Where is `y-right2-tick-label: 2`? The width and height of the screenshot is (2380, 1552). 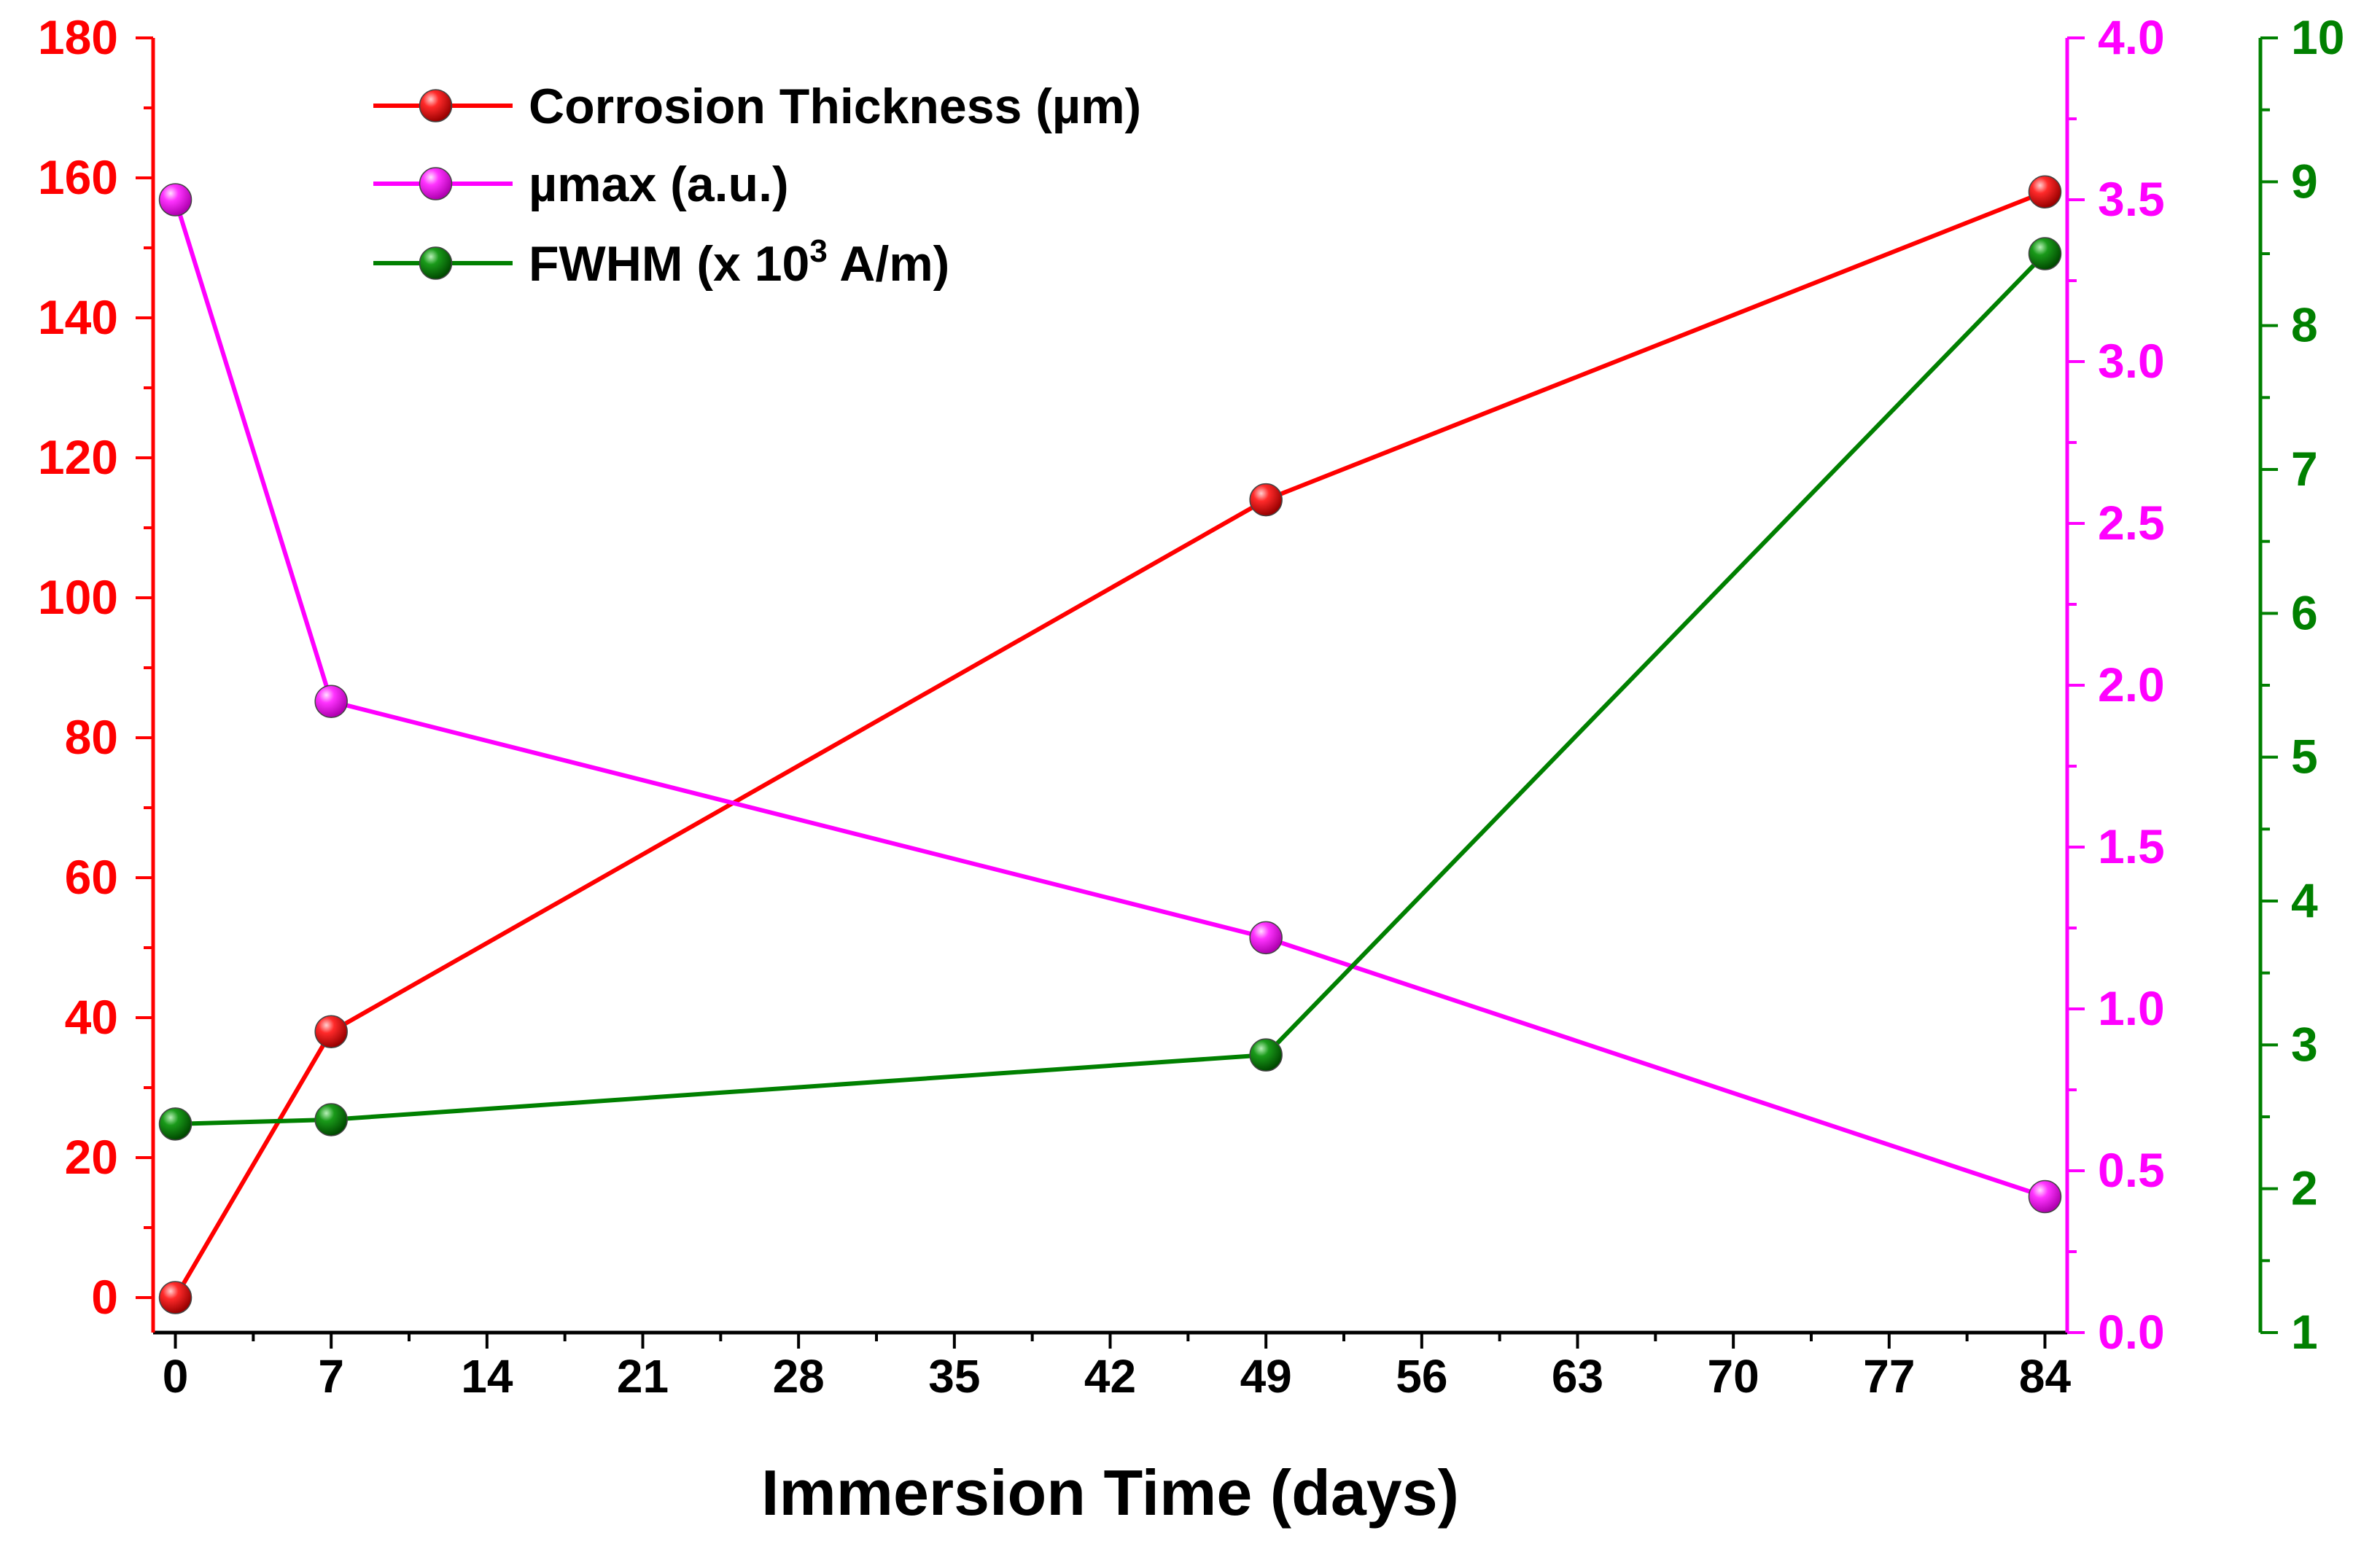 y-right2-tick-label: 2 is located at coordinates (2304, 1188).